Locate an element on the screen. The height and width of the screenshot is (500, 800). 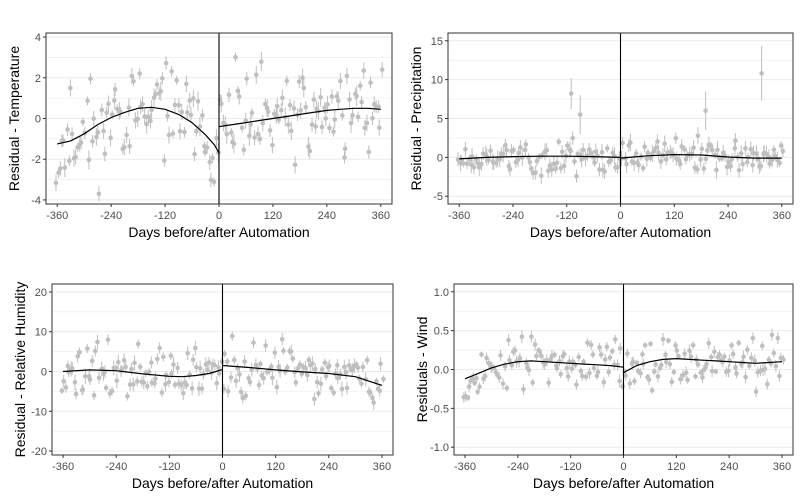
x-axis-title: Days before/after Automation is located at coordinates (623, 483).